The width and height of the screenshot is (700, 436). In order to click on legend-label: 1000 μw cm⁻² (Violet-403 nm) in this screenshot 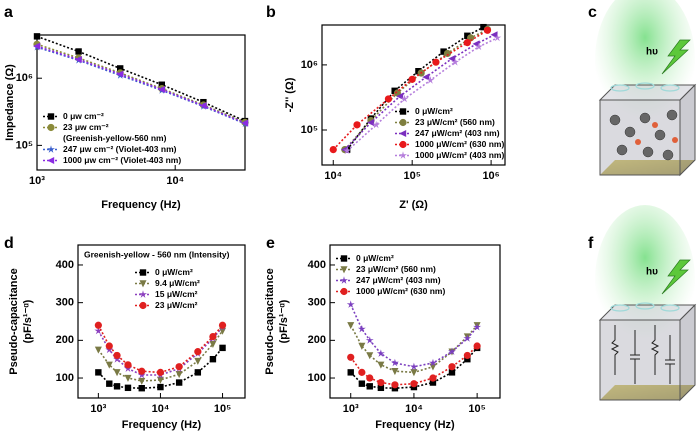, I will do `click(122, 160)`.